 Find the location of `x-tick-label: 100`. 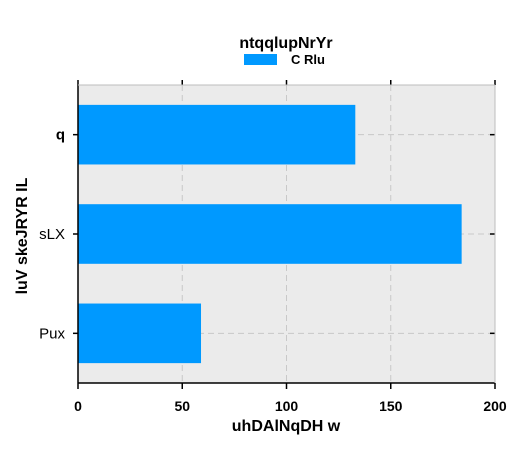

x-tick-label: 100 is located at coordinates (287, 406).